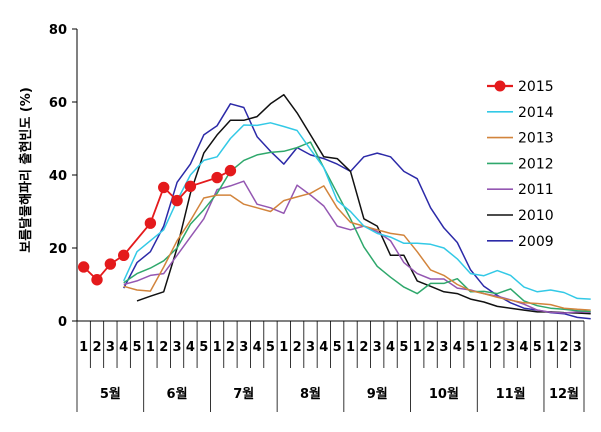 The width and height of the screenshot is (601, 432). What do you see at coordinates (511, 394) in the screenshot?
I see `month-label: 11월` at bounding box center [511, 394].